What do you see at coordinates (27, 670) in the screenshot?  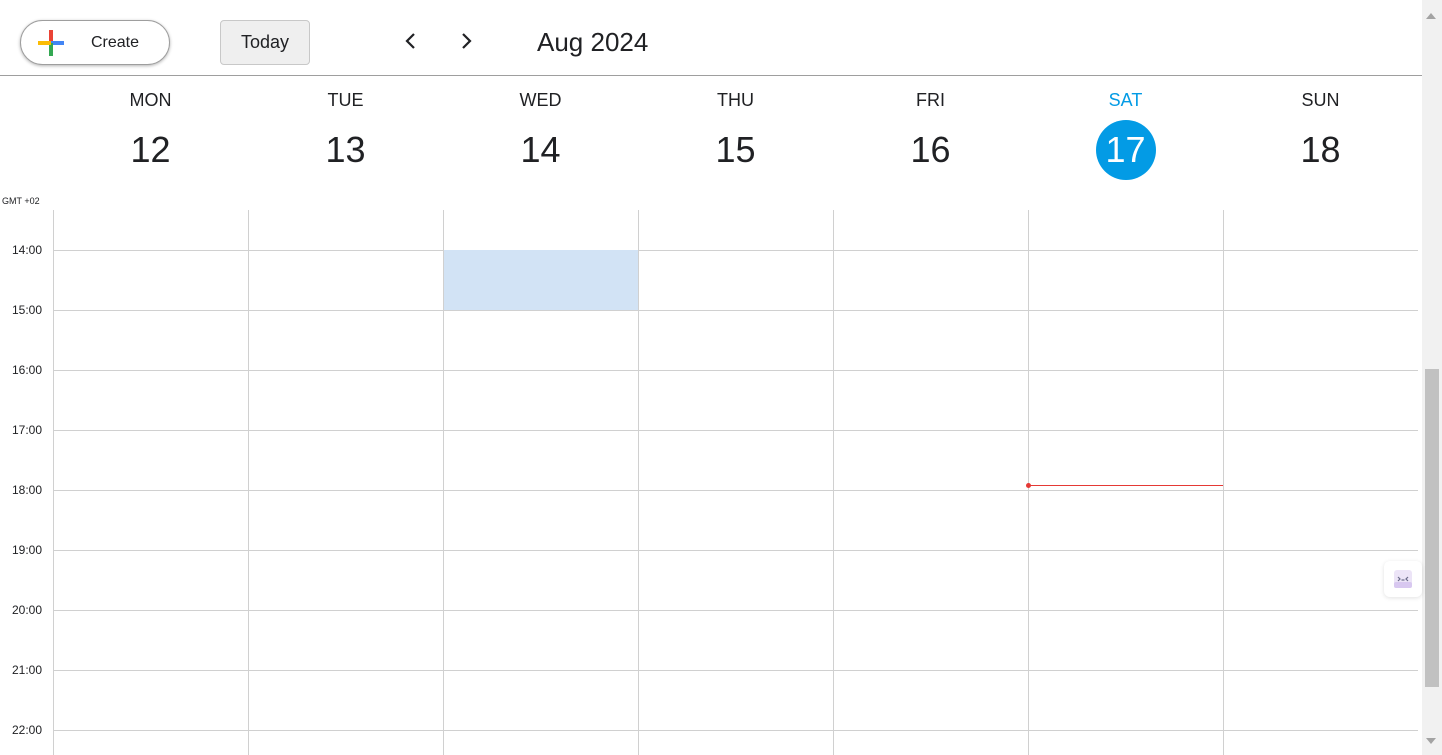 I see `hour-label: 21:00` at bounding box center [27, 670].